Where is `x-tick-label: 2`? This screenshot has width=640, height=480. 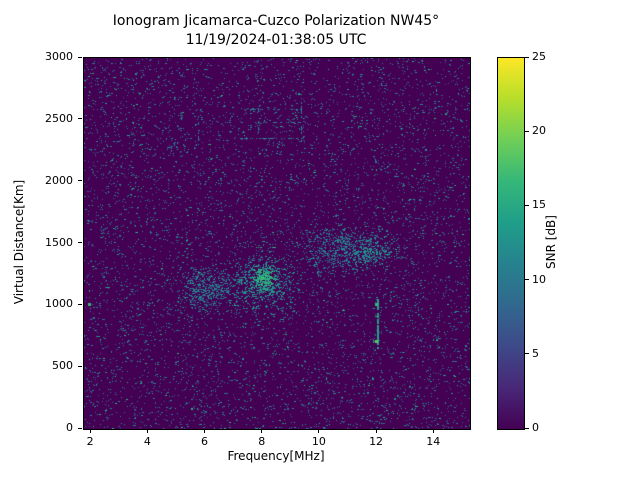
x-tick-label: 2 is located at coordinates (90, 441).